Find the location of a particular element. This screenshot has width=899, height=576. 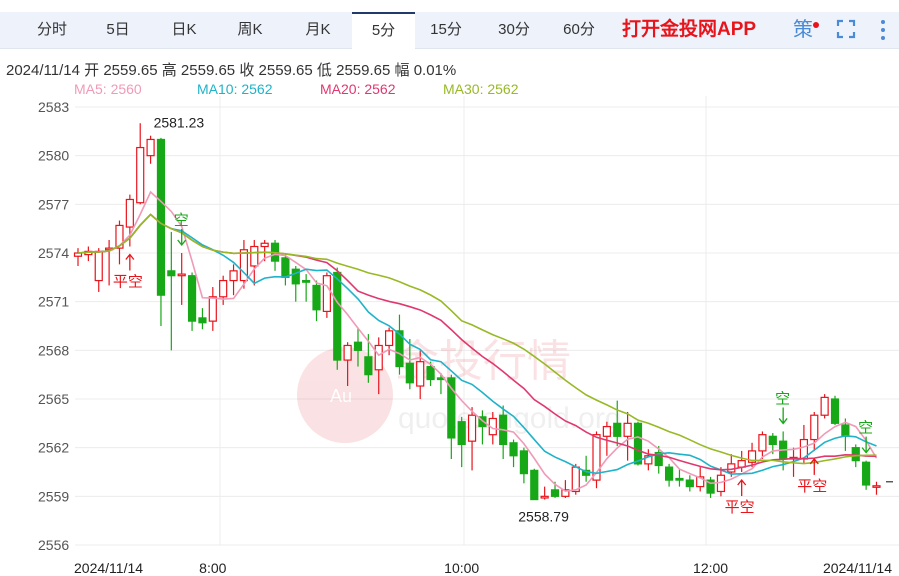

high-price-label: 2581.23 is located at coordinates (179, 123).